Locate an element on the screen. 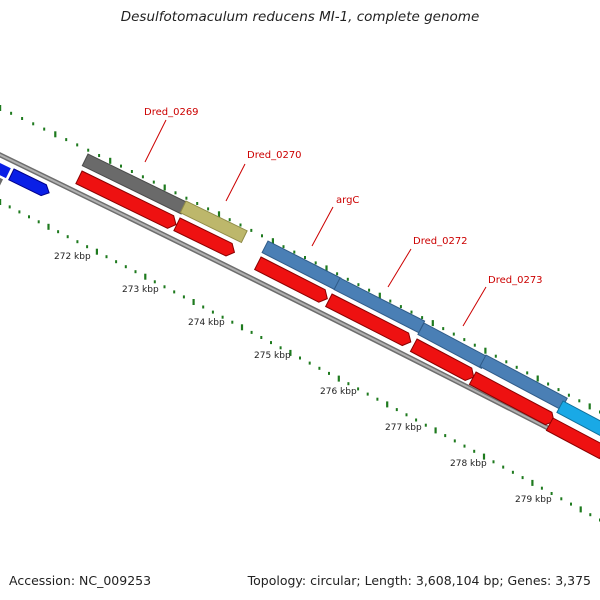  tick-label-273: 273 kbp is located at coordinates (140, 290).